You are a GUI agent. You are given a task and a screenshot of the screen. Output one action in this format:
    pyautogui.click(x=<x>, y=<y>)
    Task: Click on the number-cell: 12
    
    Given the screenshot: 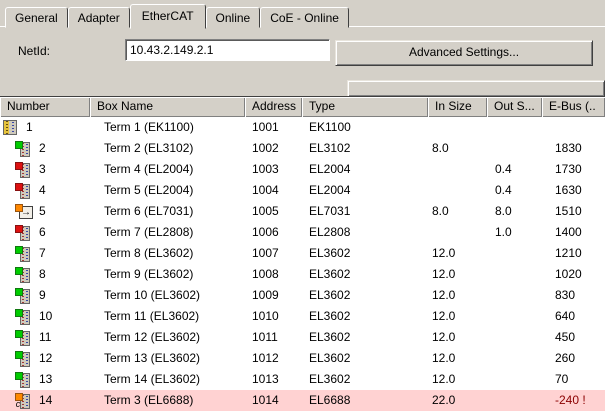 What is the action you would take?
    pyautogui.click(x=45, y=358)
    